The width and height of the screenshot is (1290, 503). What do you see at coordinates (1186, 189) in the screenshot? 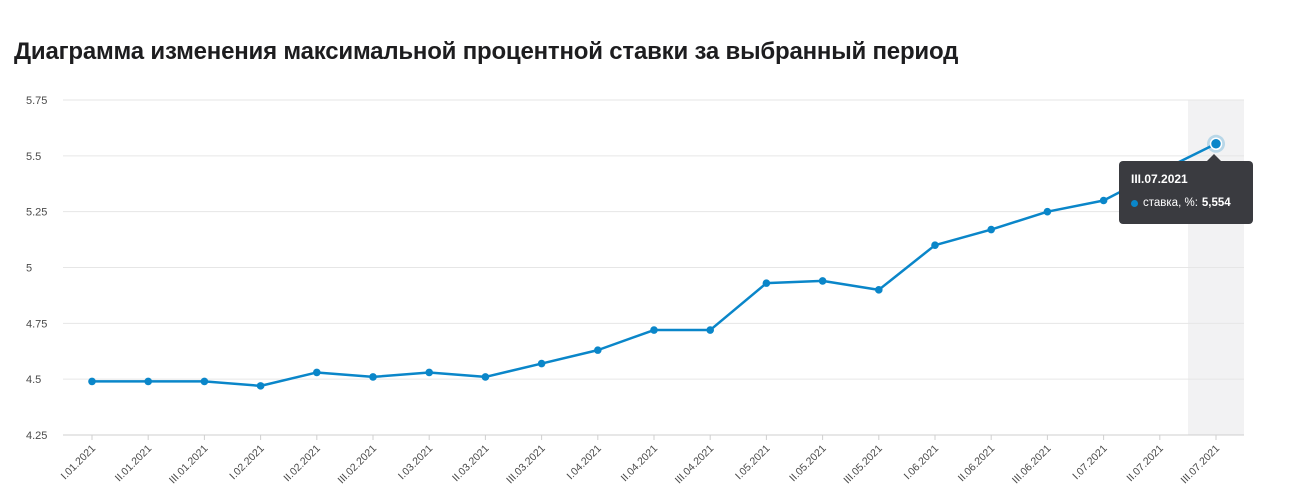
I see `chart-tooltip: III.07.2021 ставка, %: 5,554` at bounding box center [1186, 189].